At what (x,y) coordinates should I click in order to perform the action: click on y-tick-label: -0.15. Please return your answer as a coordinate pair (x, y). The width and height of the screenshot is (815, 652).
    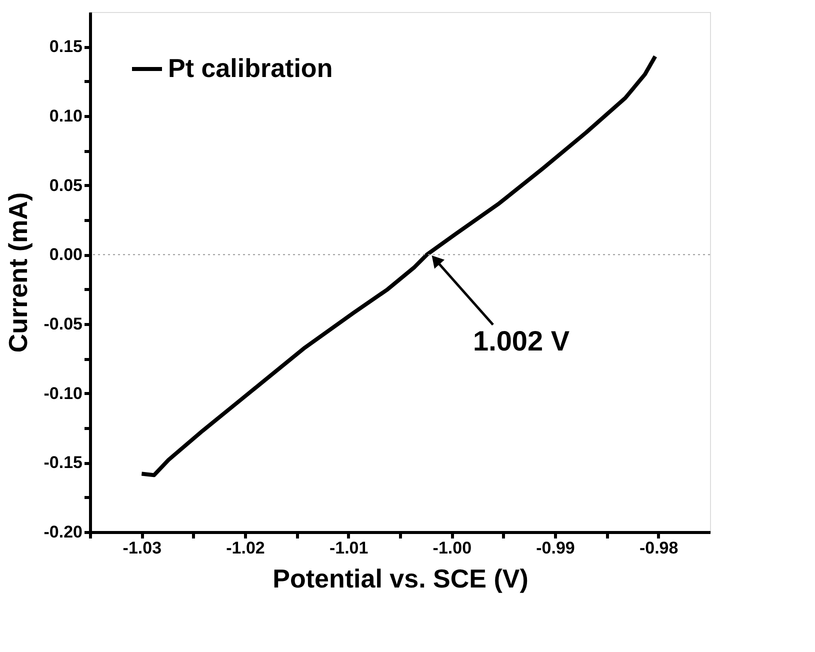
    Looking at the image, I should click on (63, 462).